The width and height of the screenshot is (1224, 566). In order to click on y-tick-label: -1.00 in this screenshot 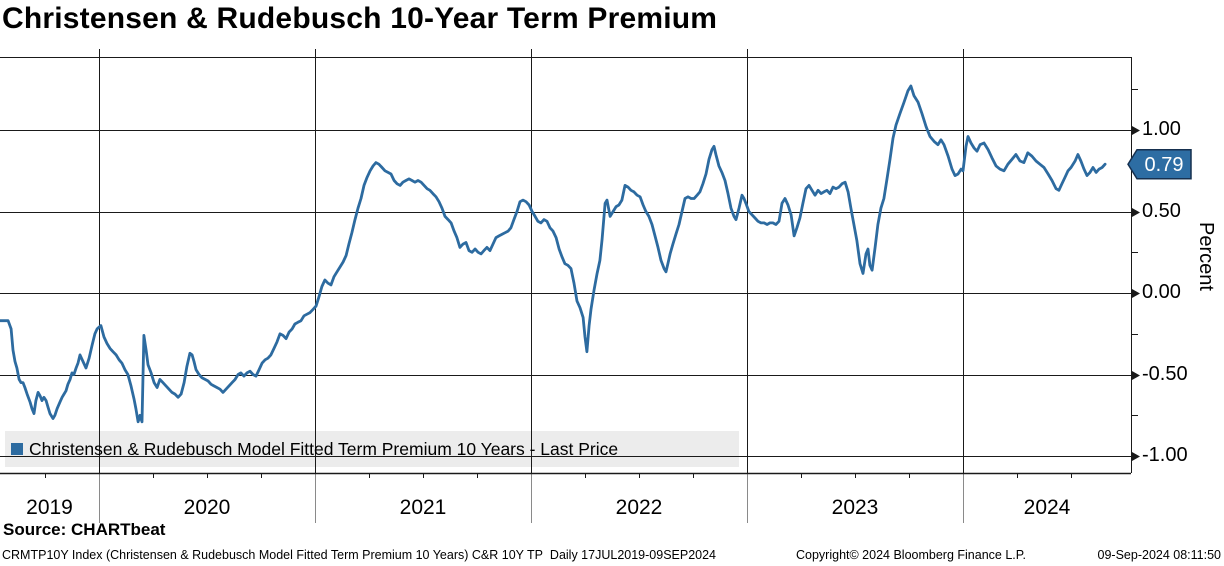, I will do `click(1165, 455)`.